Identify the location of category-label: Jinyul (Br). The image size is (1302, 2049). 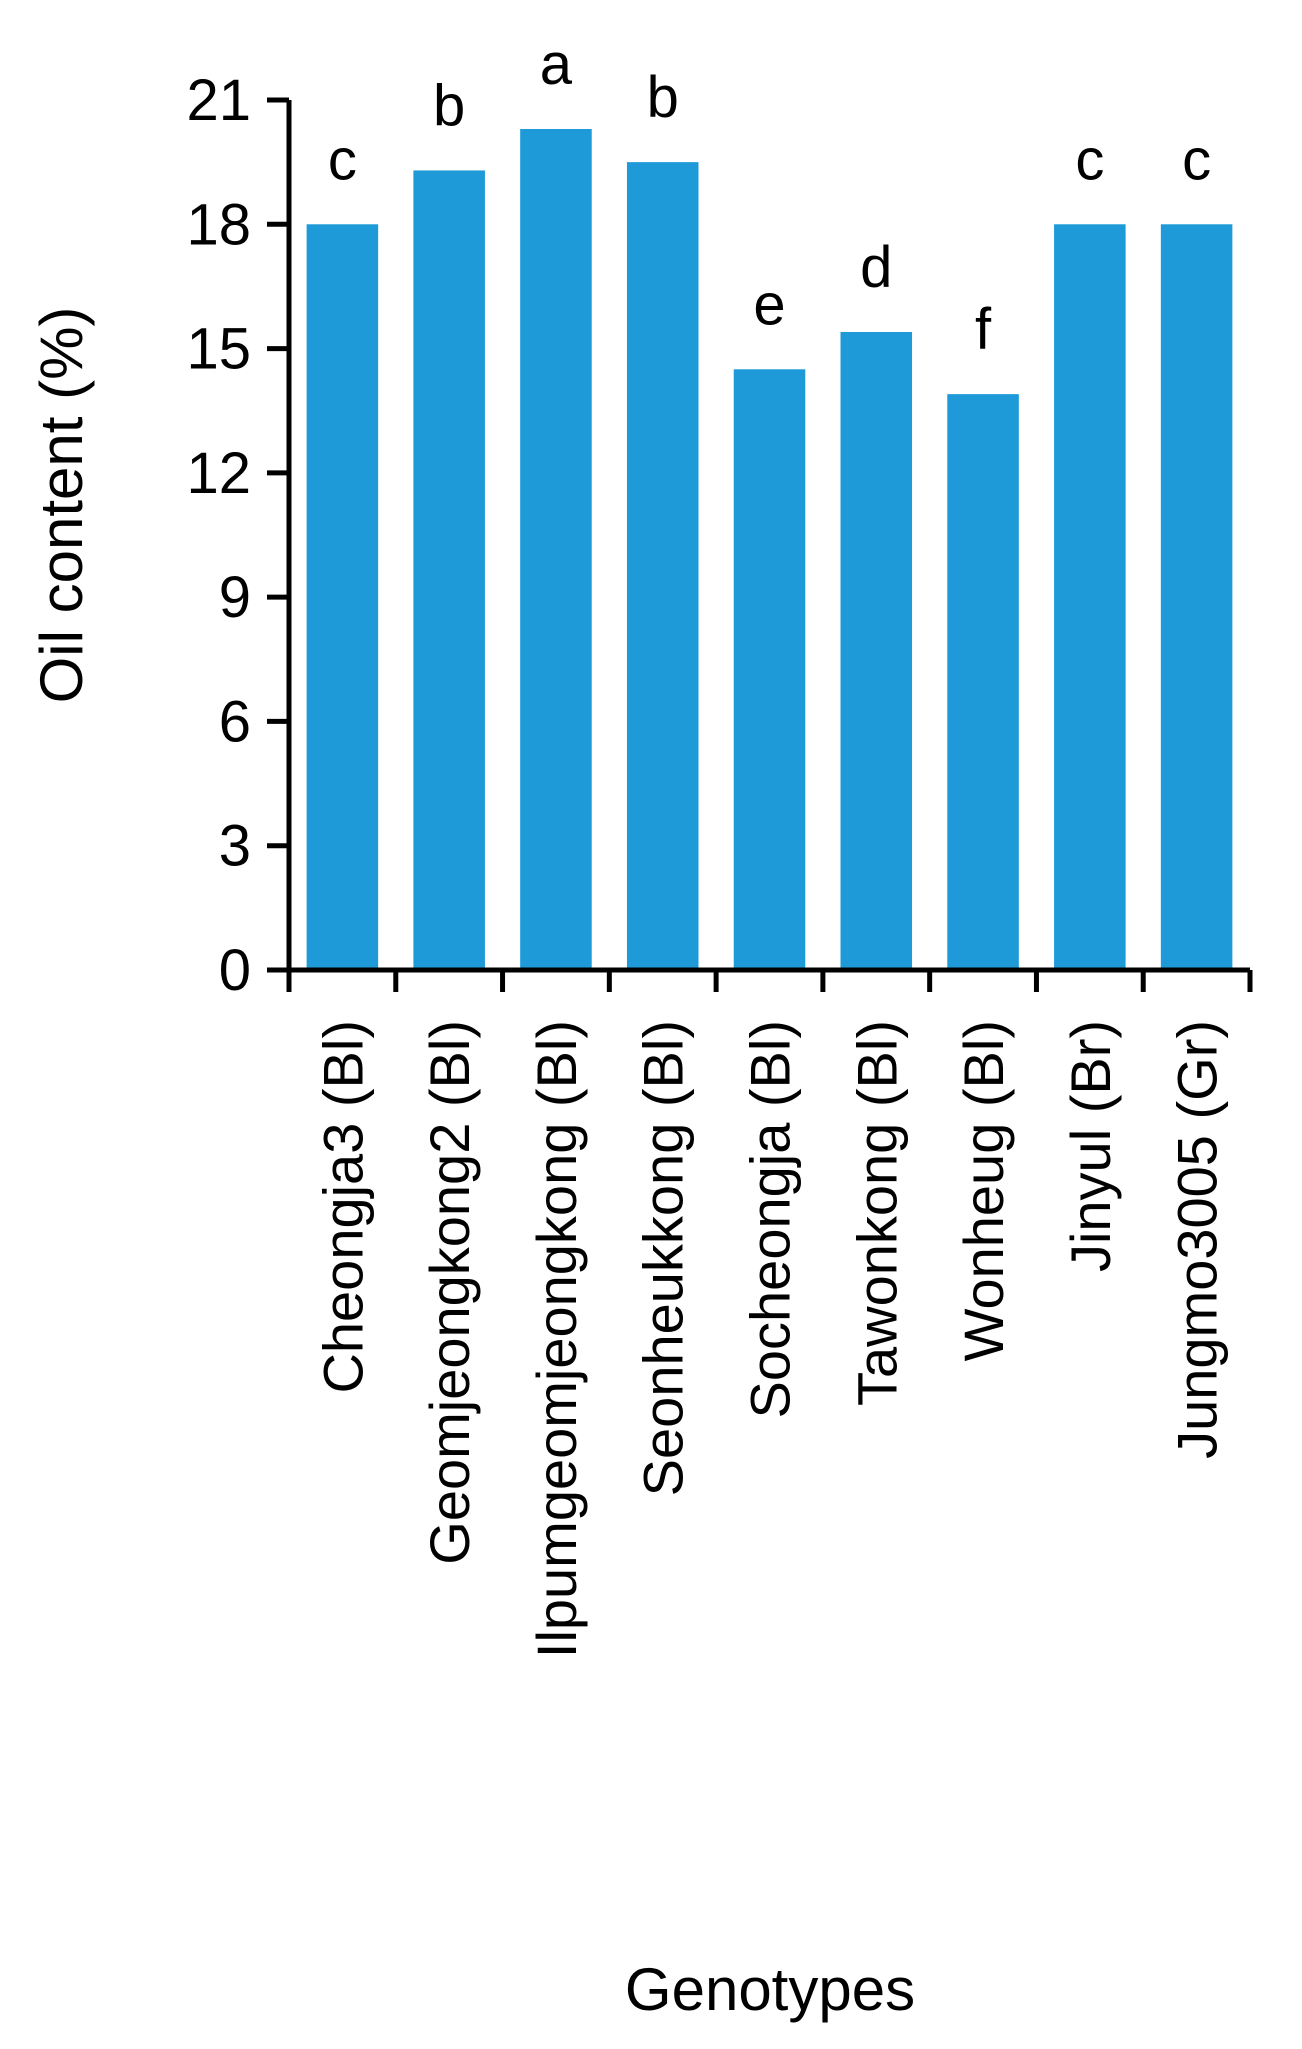
(1090, 1146).